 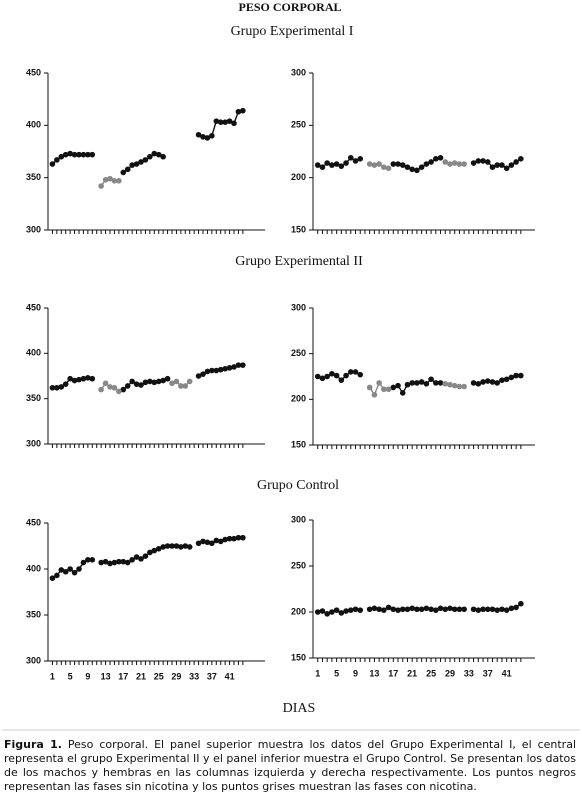 I want to click on x-tick-label: 5, so click(x=336, y=673).